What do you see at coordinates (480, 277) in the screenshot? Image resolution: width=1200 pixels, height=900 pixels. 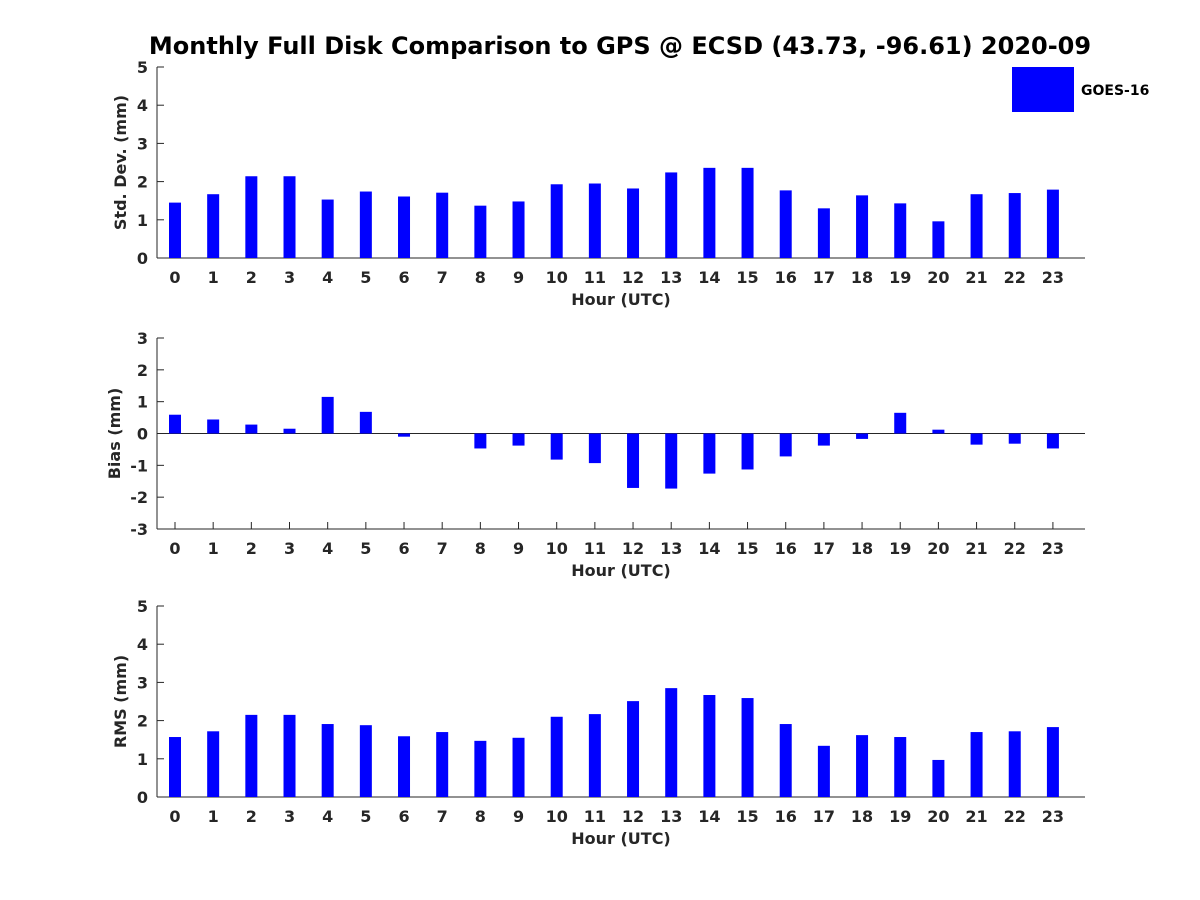 I see `std-dev-xtick-label: 8` at bounding box center [480, 277].